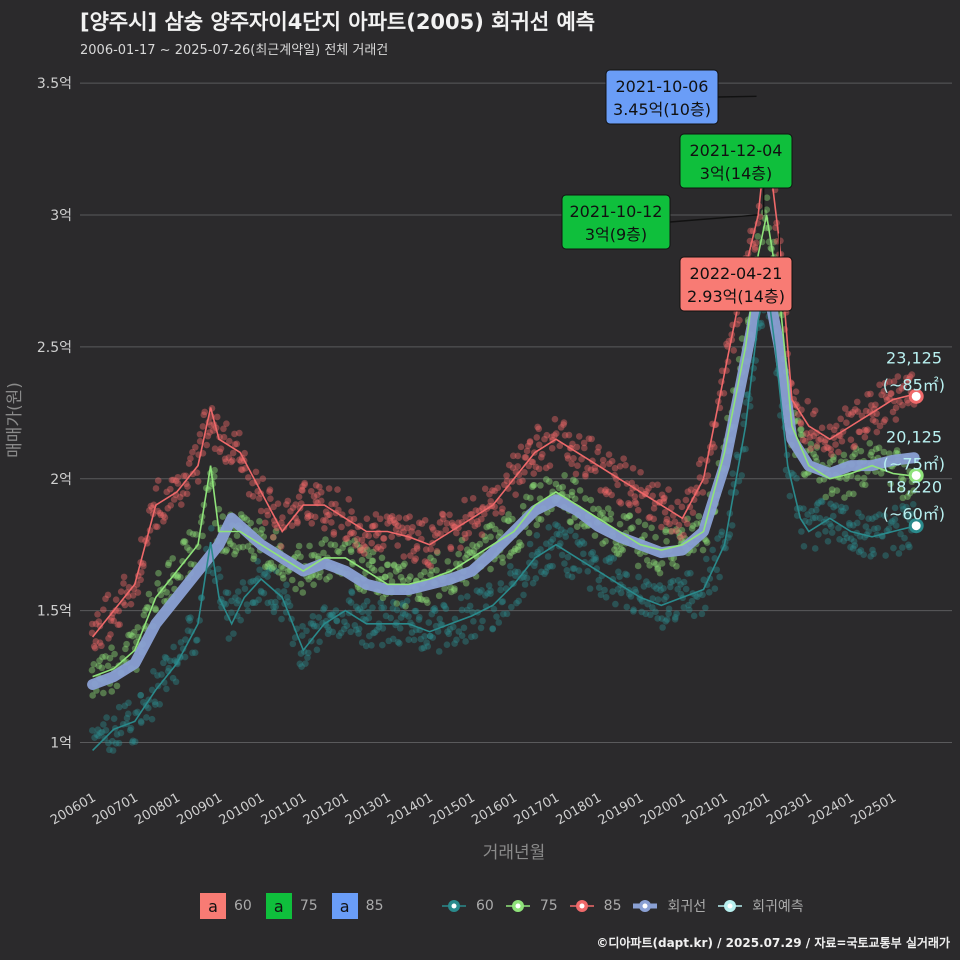  Describe the element at coordinates (616, 222) in the screenshot. I see `annotation-box` at that location.